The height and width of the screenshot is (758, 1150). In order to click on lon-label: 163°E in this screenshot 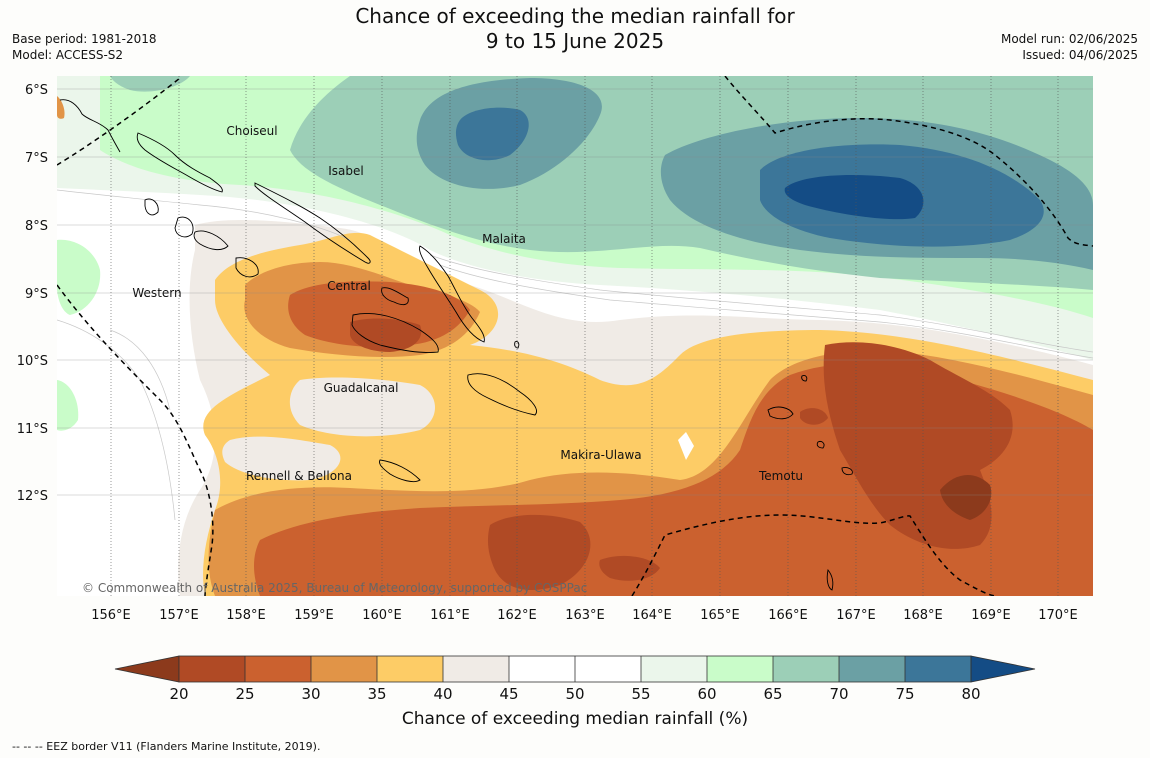, I will do `click(585, 615)`.